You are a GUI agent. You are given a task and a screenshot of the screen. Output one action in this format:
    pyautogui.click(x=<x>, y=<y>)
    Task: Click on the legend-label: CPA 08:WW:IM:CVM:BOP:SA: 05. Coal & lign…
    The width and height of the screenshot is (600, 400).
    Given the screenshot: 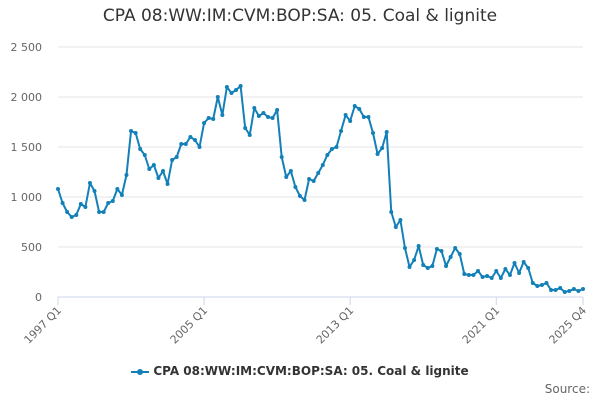 What is the action you would take?
    pyautogui.click(x=311, y=371)
    